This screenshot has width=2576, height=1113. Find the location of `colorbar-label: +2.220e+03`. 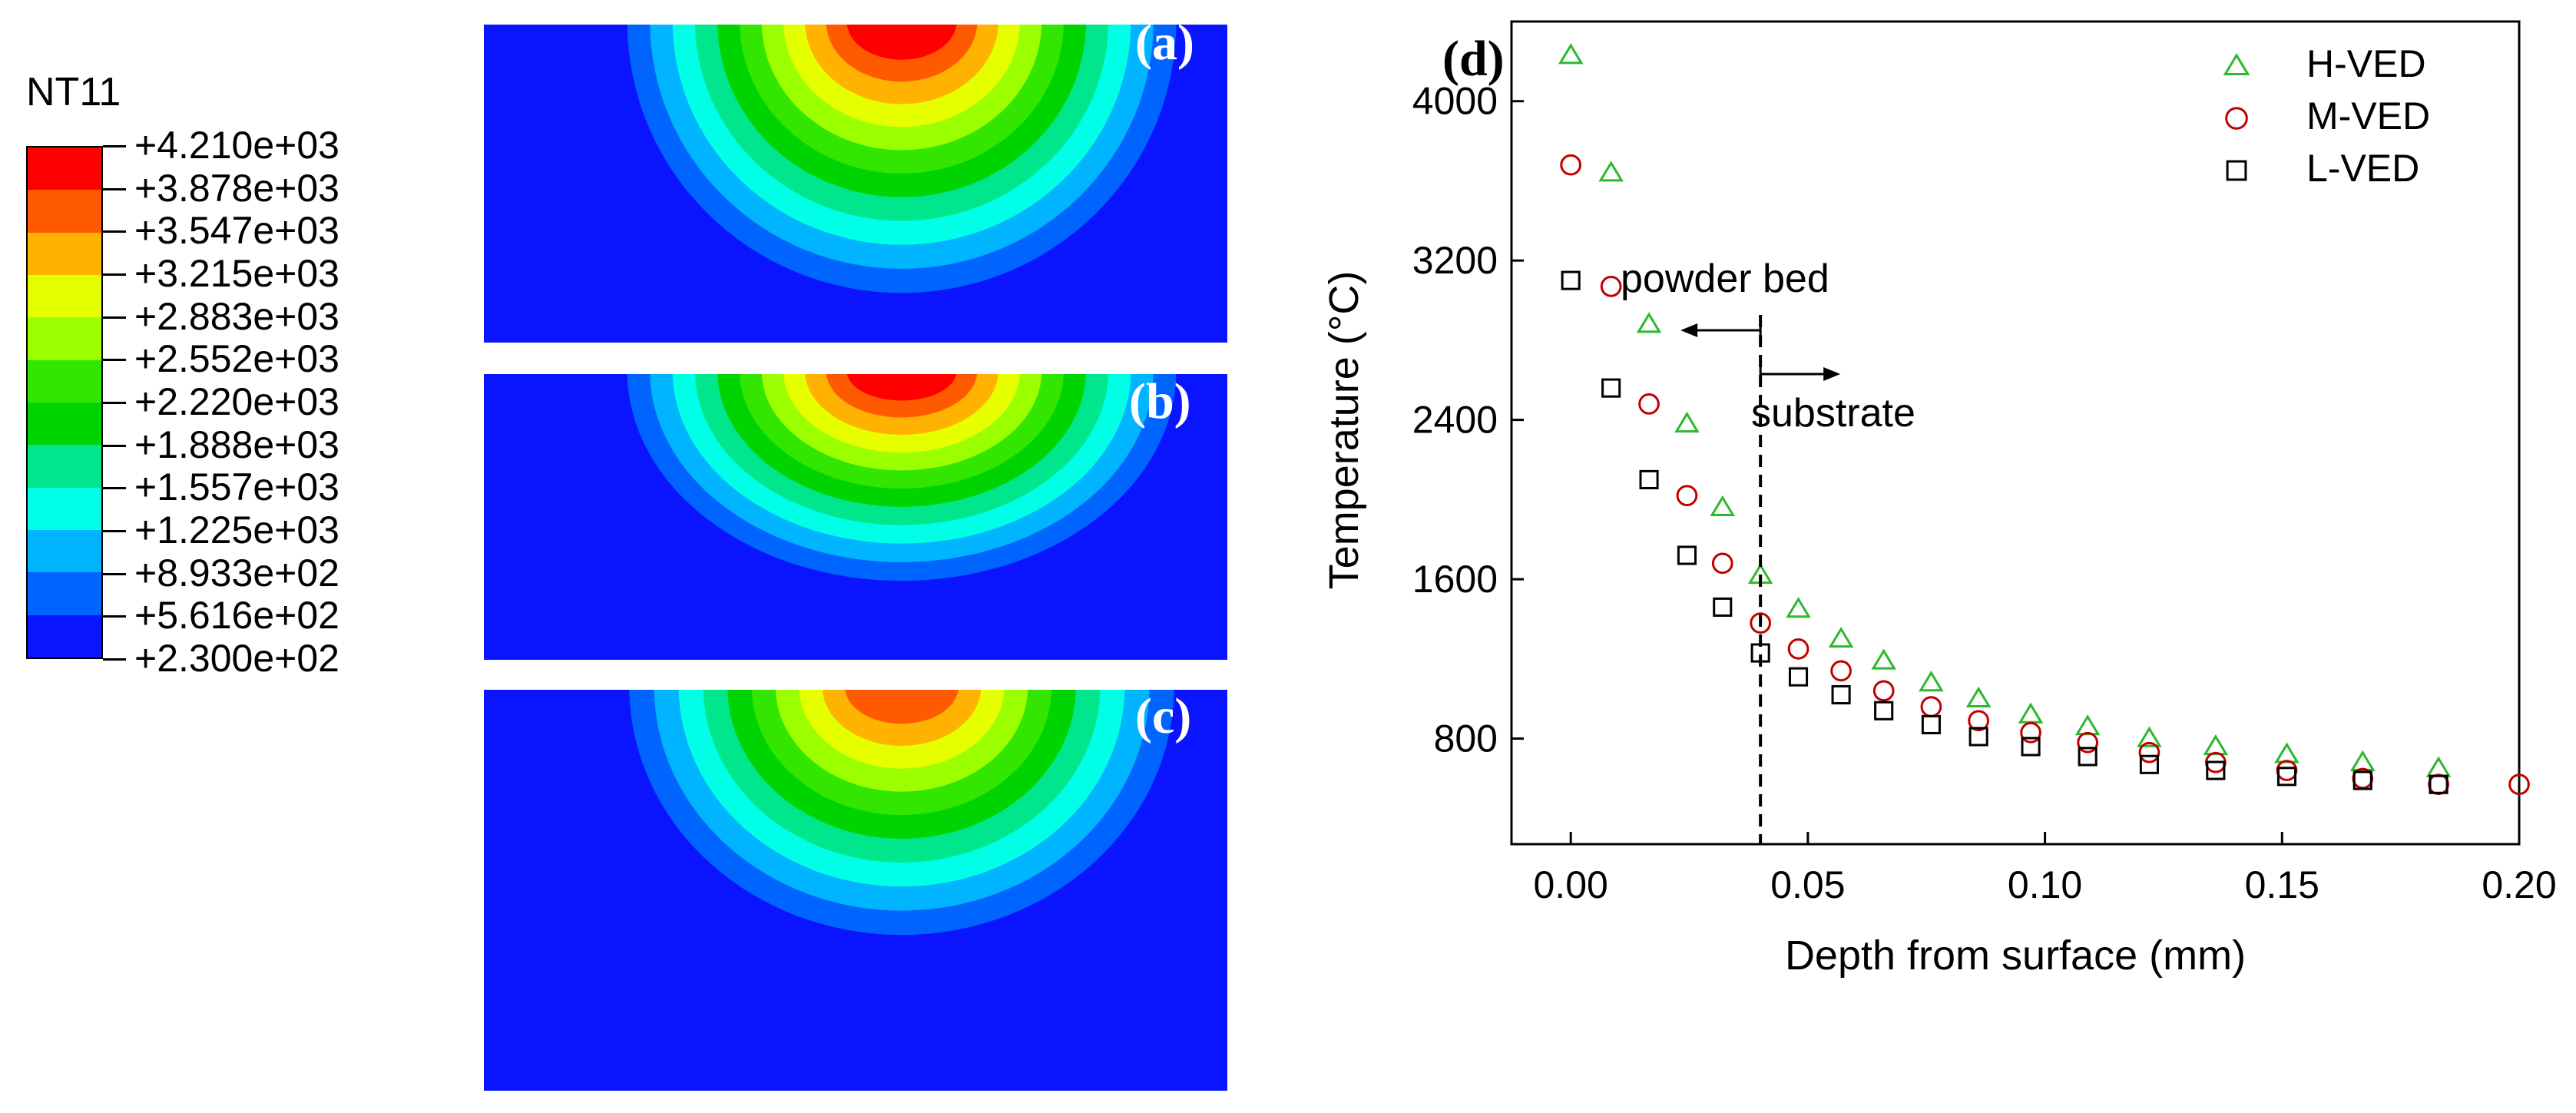

colorbar-label: +2.220e+03 is located at coordinates (237, 401).